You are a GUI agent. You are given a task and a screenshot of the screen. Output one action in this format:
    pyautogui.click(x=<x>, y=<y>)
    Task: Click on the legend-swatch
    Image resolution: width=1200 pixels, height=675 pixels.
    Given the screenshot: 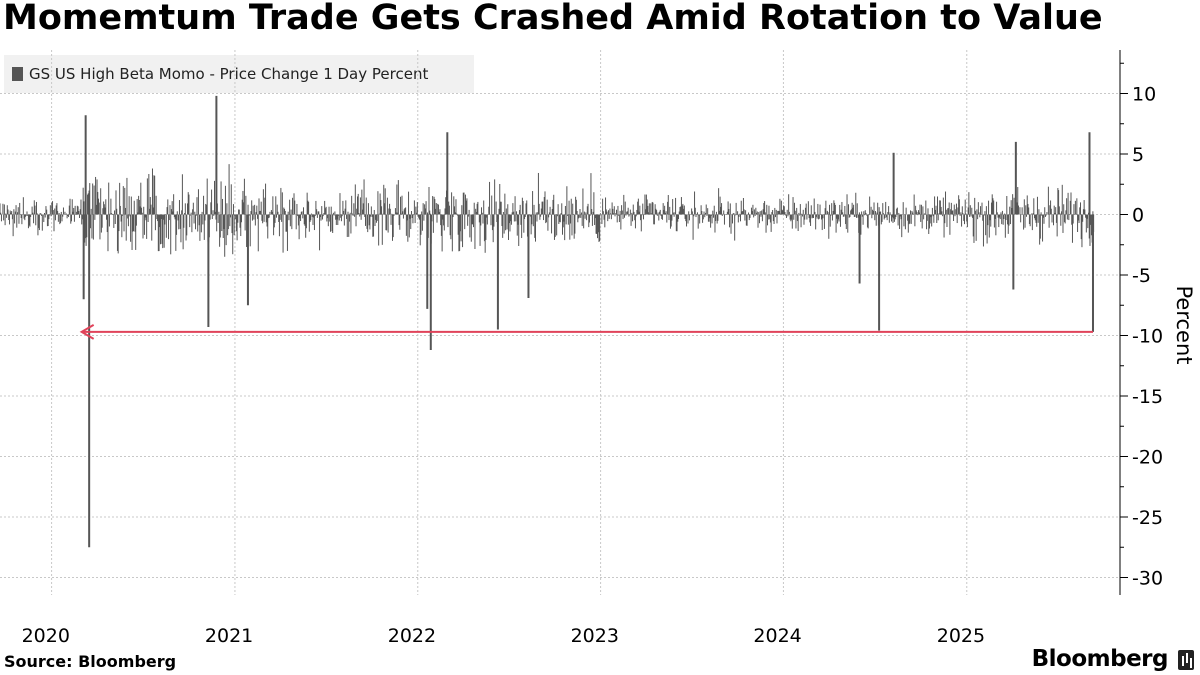 What is the action you would take?
    pyautogui.click(x=17, y=74)
    